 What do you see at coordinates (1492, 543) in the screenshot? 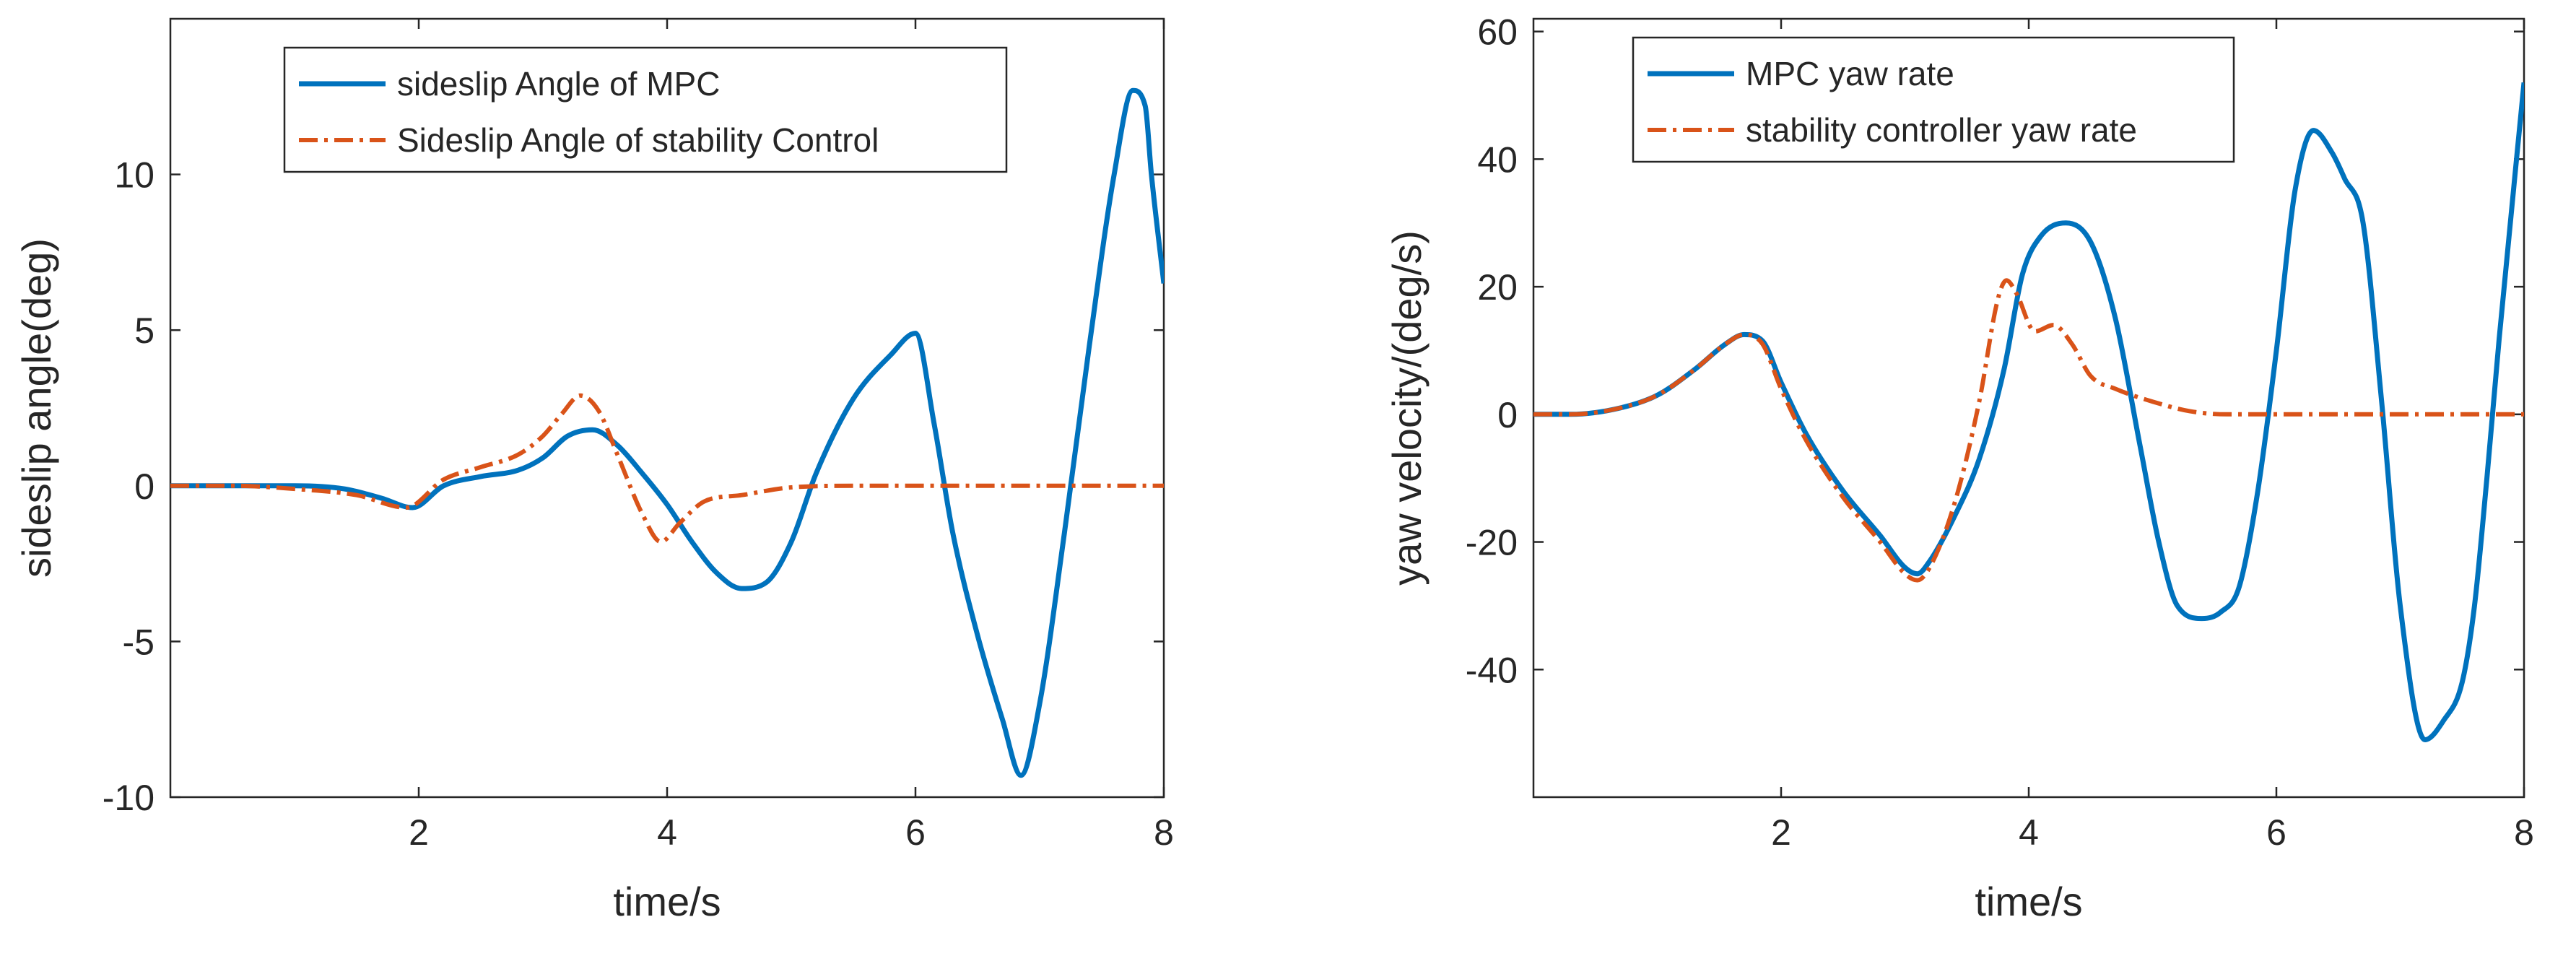
I see `y-tick-label: -20` at bounding box center [1492, 543].